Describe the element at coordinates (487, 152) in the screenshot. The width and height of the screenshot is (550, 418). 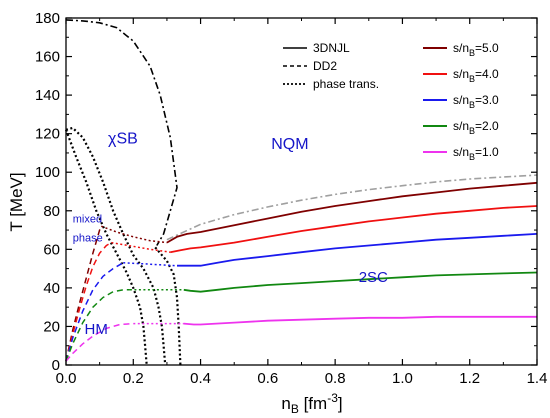
I see `series-legend-value: =1.0` at that location.